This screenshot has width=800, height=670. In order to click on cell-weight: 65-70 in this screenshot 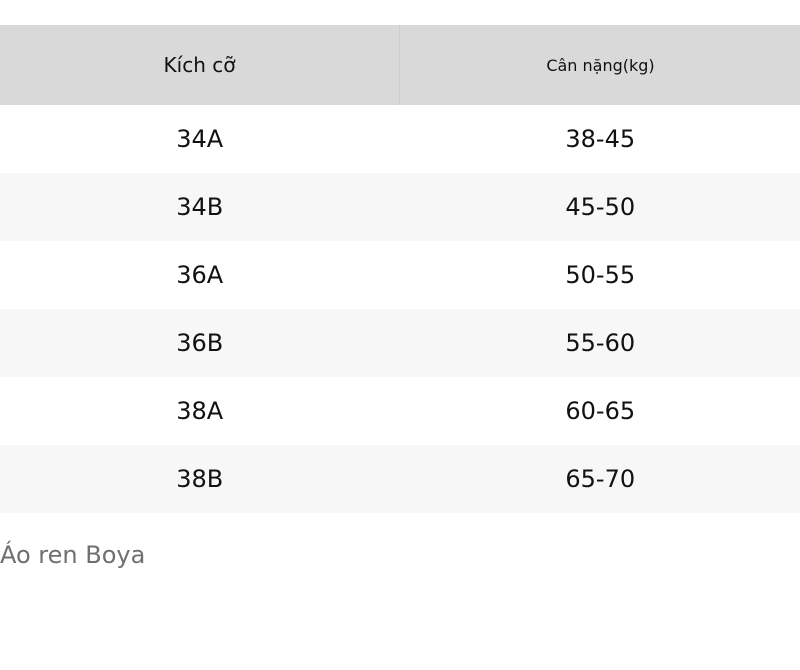, I will do `click(599, 479)`.